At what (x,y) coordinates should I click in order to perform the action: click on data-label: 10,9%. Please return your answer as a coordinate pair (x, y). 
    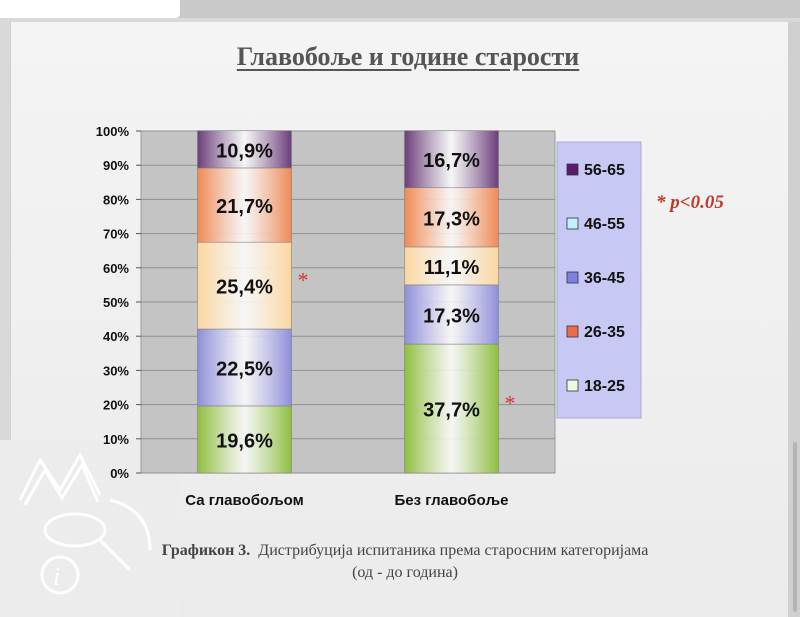
    Looking at the image, I should click on (244, 151).